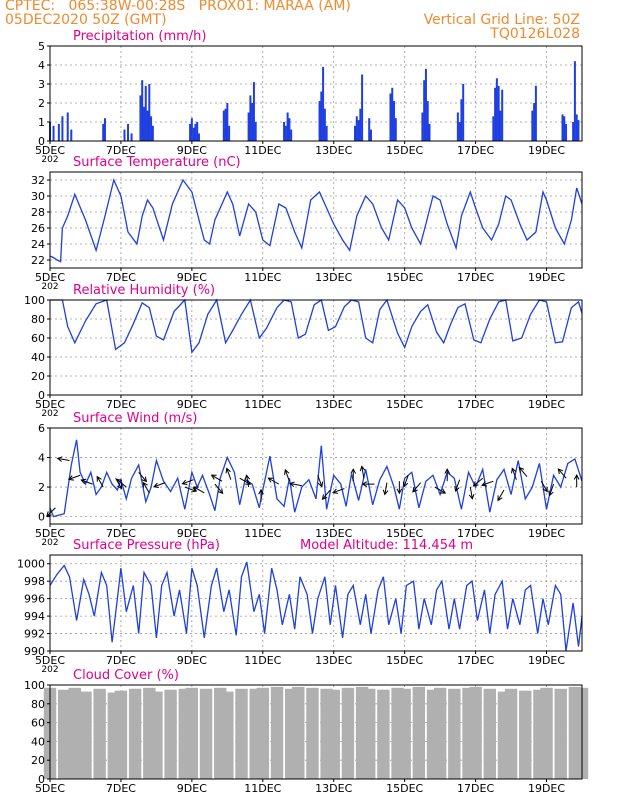 The image size is (618, 800). What do you see at coordinates (333, 533) in the screenshot?
I see `x-tick-label: 13DEC` at bounding box center [333, 533].